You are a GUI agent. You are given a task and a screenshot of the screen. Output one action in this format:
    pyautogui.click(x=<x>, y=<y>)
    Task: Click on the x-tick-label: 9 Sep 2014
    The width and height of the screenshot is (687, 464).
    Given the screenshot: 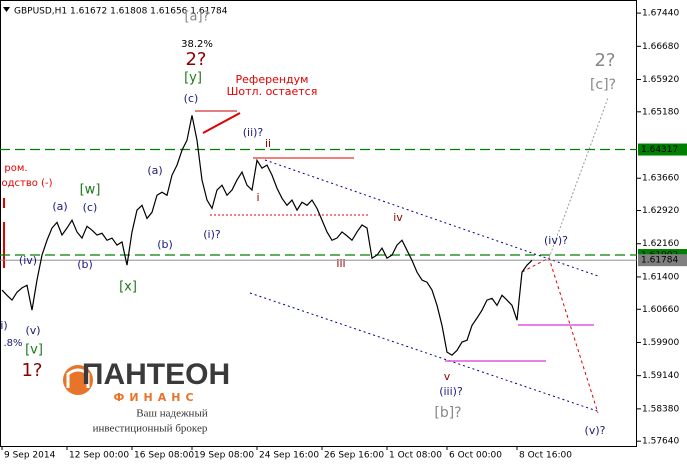 What is the action you would take?
    pyautogui.click(x=30, y=456)
    